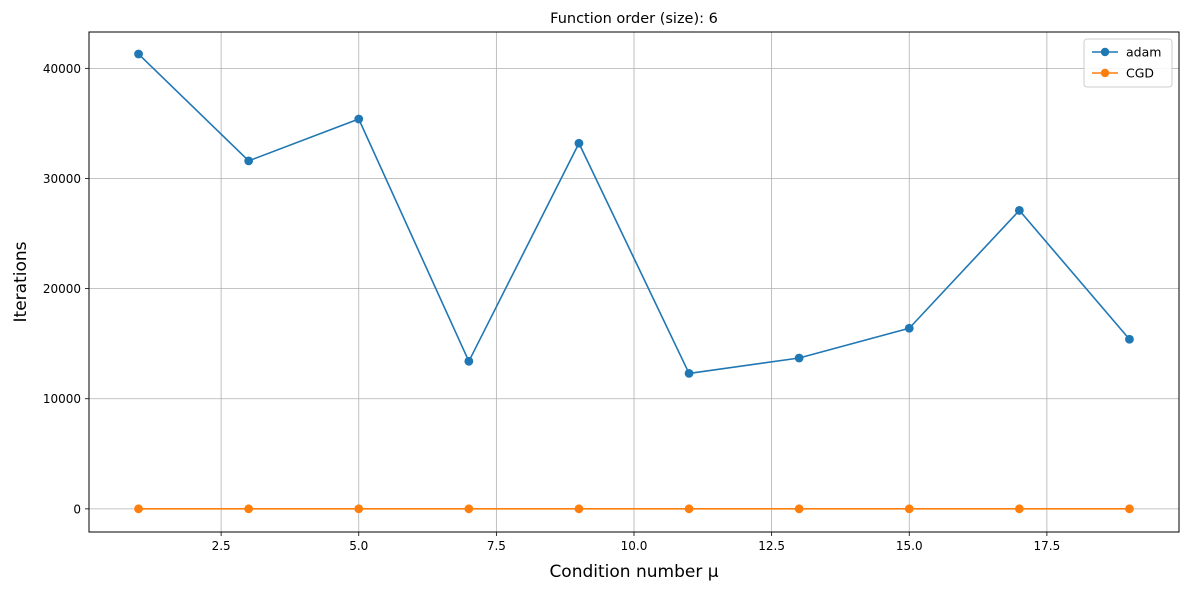 The image size is (1189, 590). Describe the element at coordinates (1047, 546) in the screenshot. I see `x-tick-label: 17.5` at that location.